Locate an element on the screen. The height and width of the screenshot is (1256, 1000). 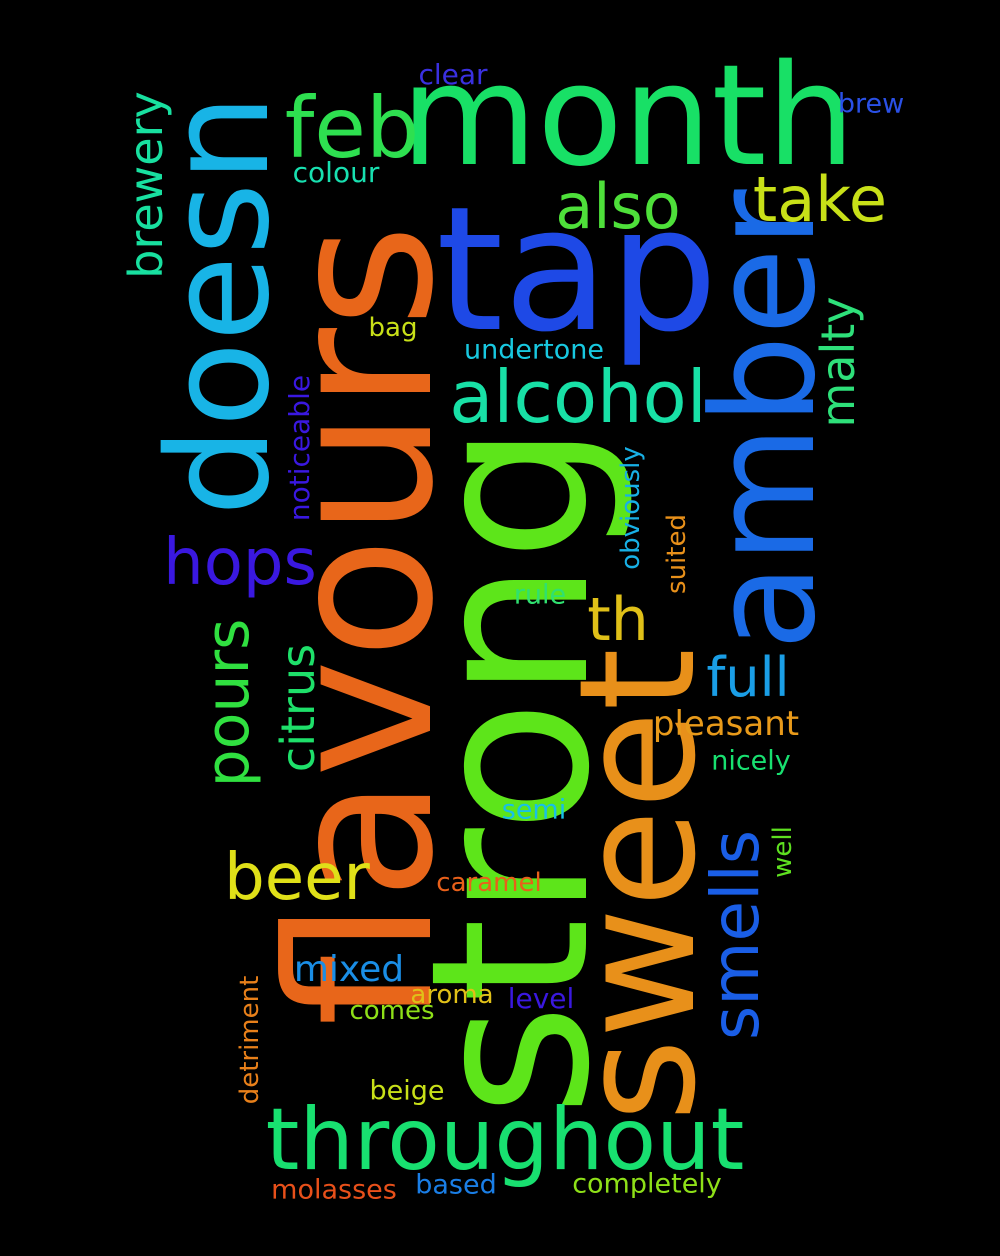
word-bag: bag is located at coordinates (393, 328).